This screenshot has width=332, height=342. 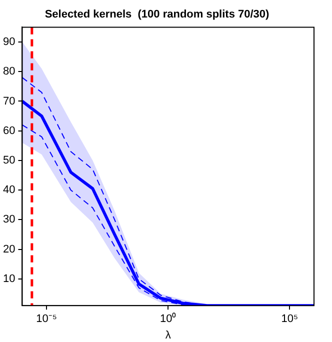 What do you see at coordinates (9, 278) in the screenshot?
I see `y-tick-label: 10` at bounding box center [9, 278].